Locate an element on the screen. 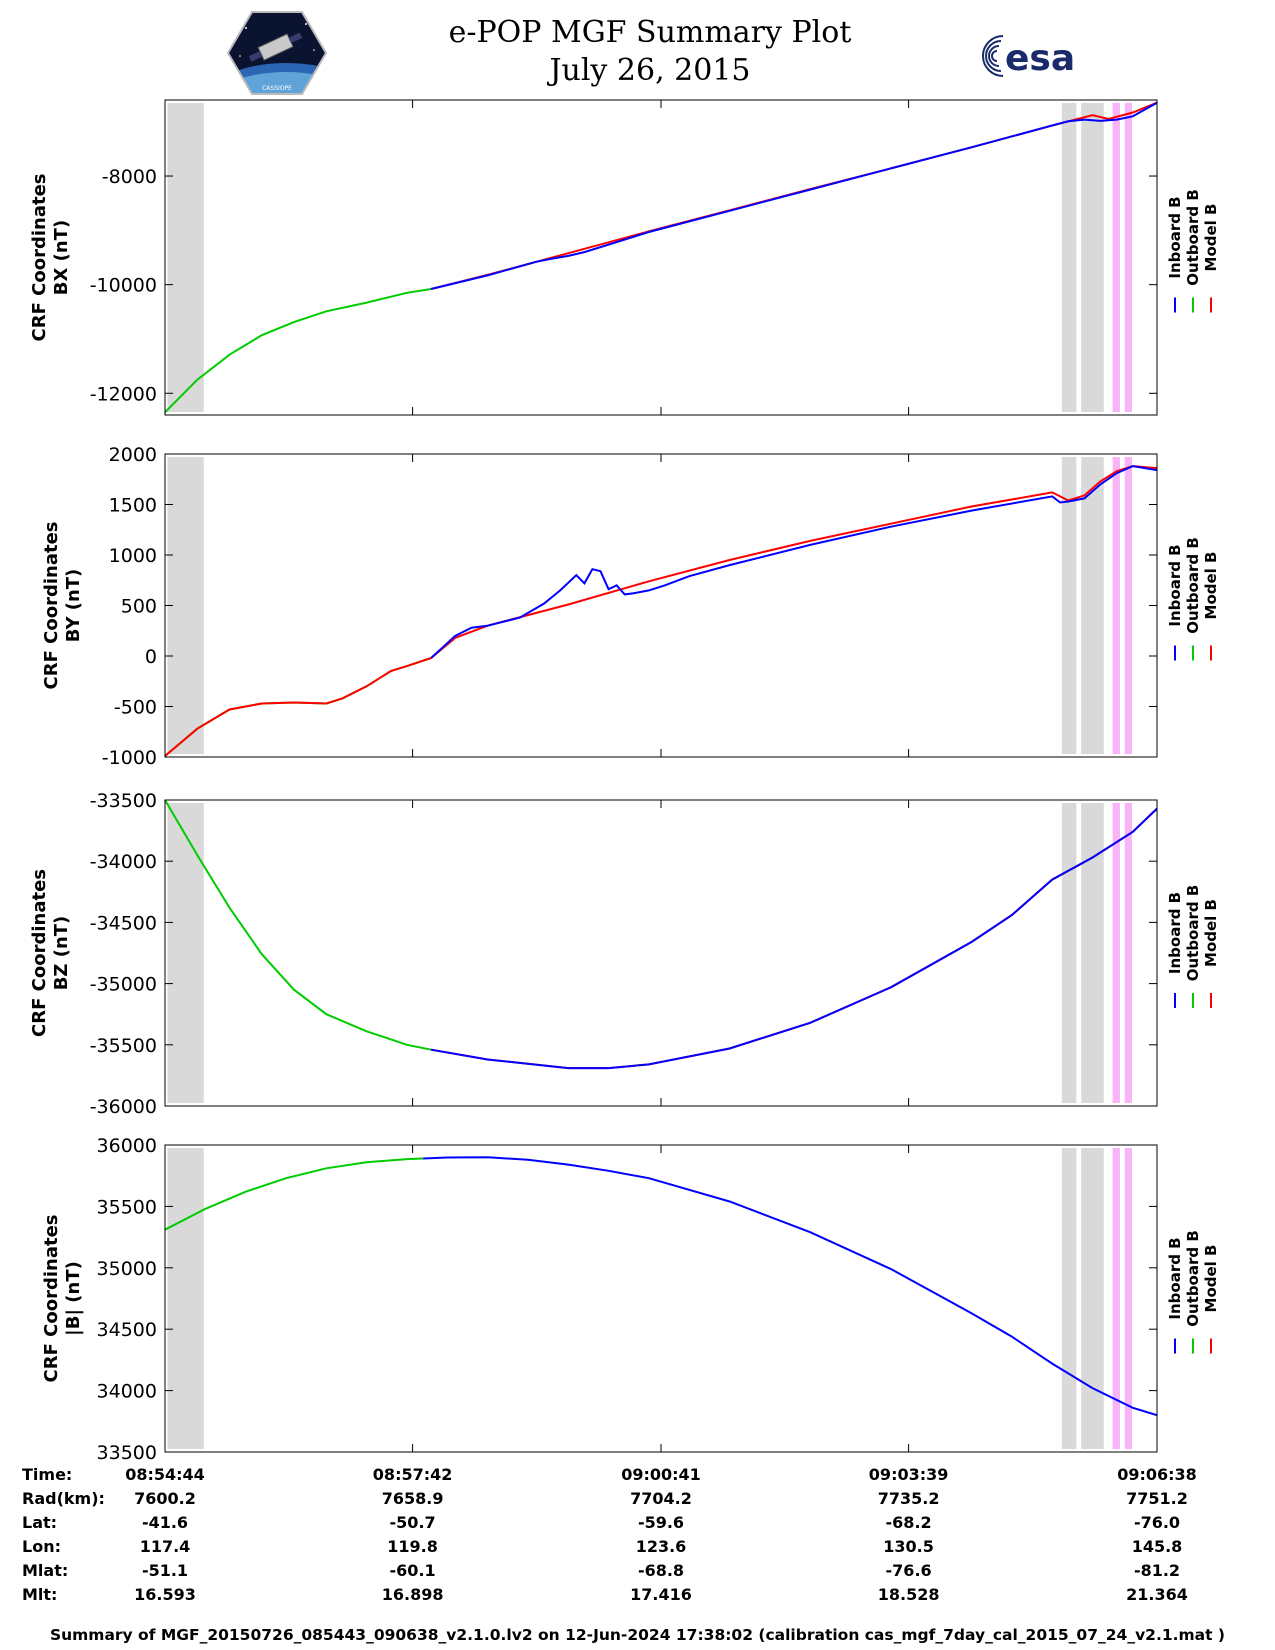  y-tick-label: -34500 is located at coordinates (123, 923).